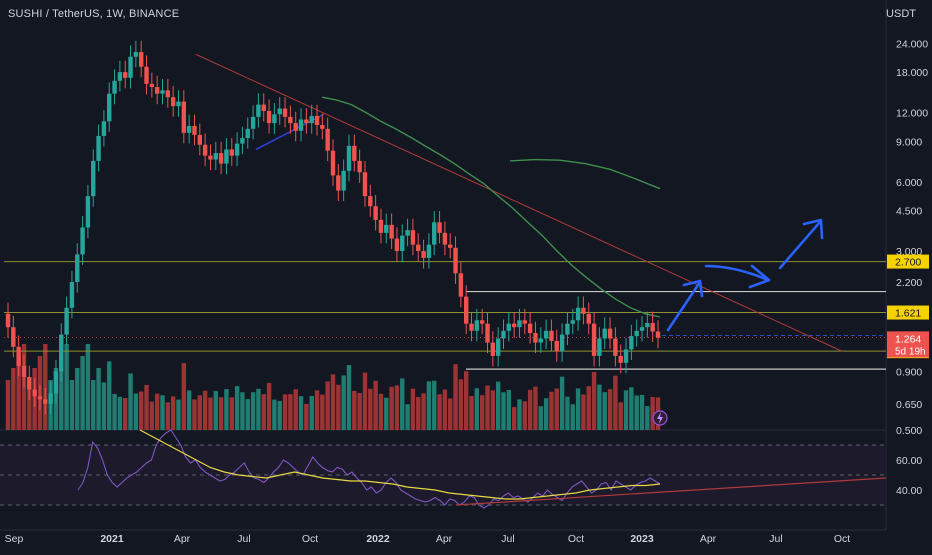 This screenshot has width=932, height=555. I want to click on last-price-text: 1.264, so click(908, 339).